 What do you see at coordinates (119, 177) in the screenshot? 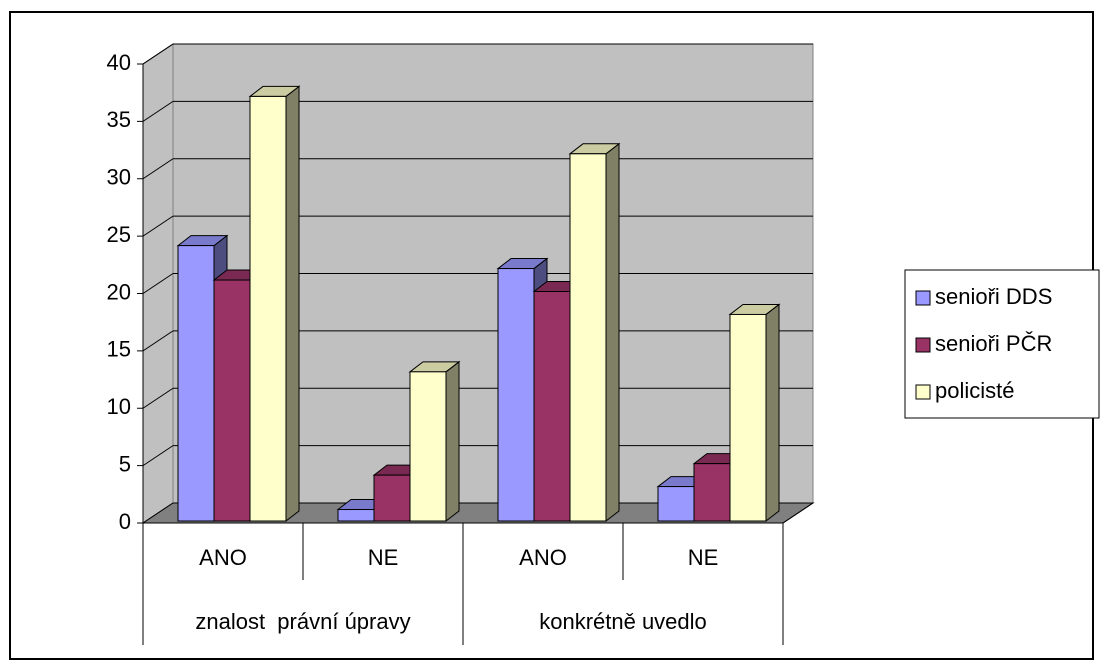
I see `y-tick-label: 30` at bounding box center [119, 177].